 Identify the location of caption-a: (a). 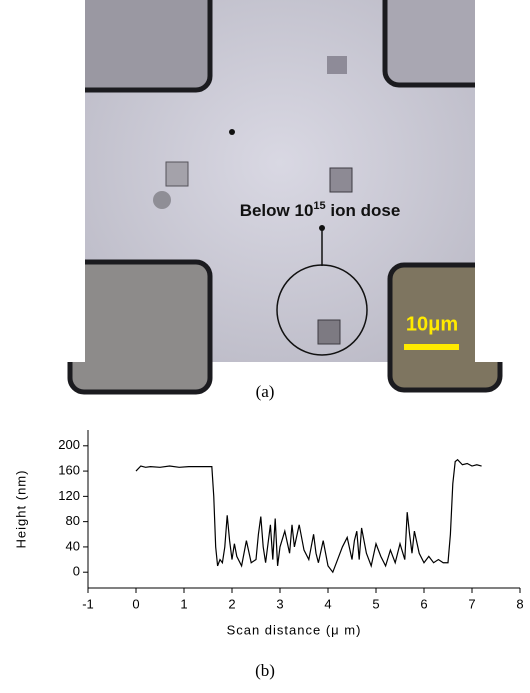
(265, 391).